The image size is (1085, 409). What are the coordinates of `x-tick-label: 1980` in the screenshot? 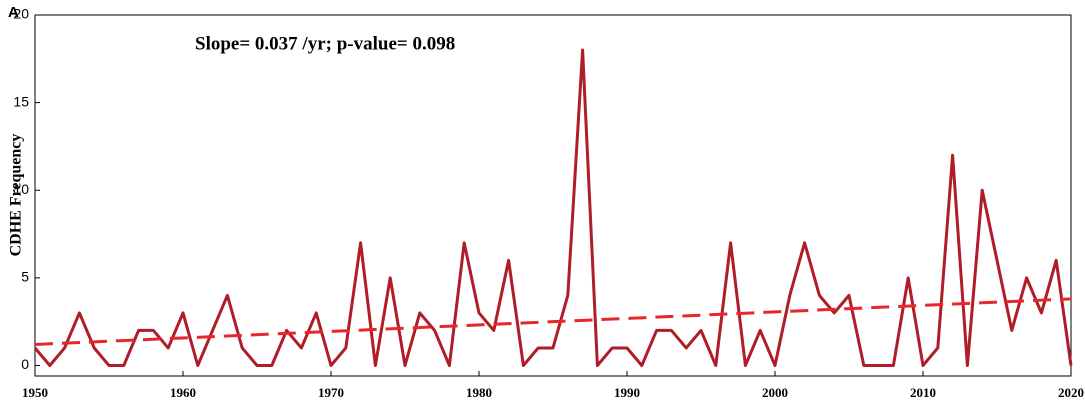 It's located at (479, 392).